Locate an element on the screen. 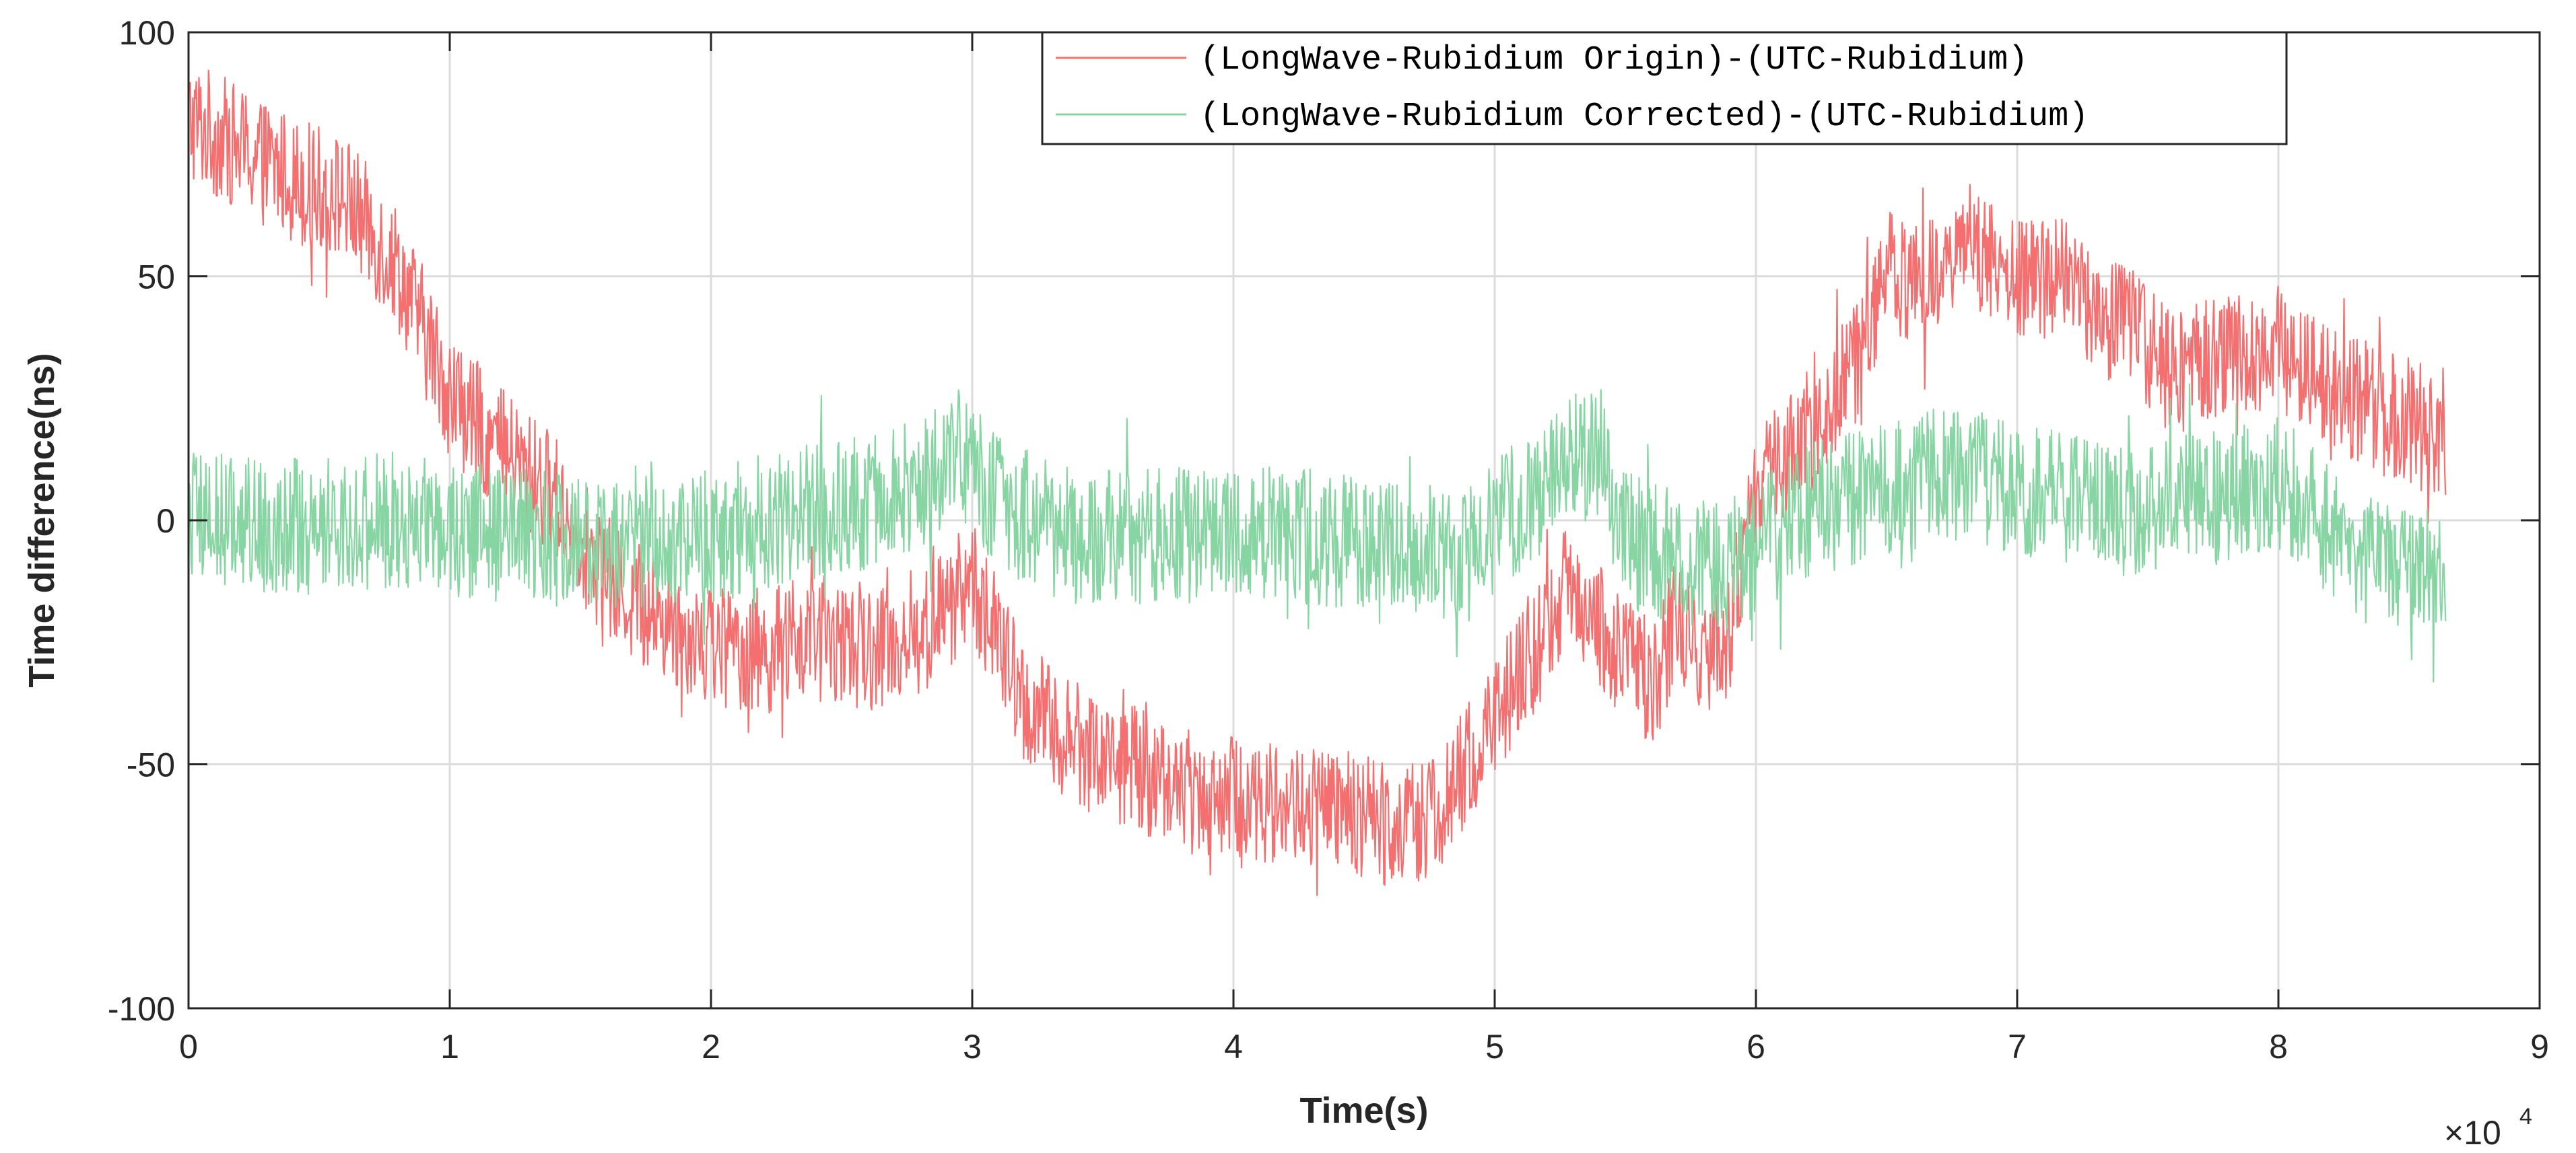  x-axis-exponent-power: 4 is located at coordinates (2525, 1116).